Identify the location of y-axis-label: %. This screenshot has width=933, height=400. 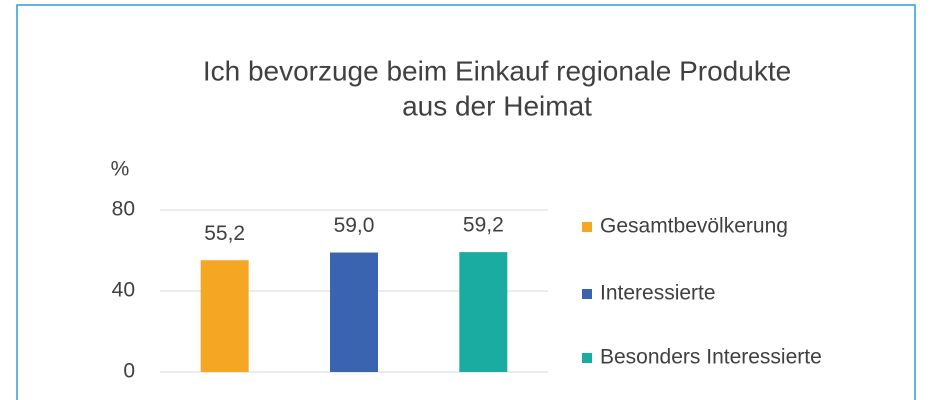
(120, 169).